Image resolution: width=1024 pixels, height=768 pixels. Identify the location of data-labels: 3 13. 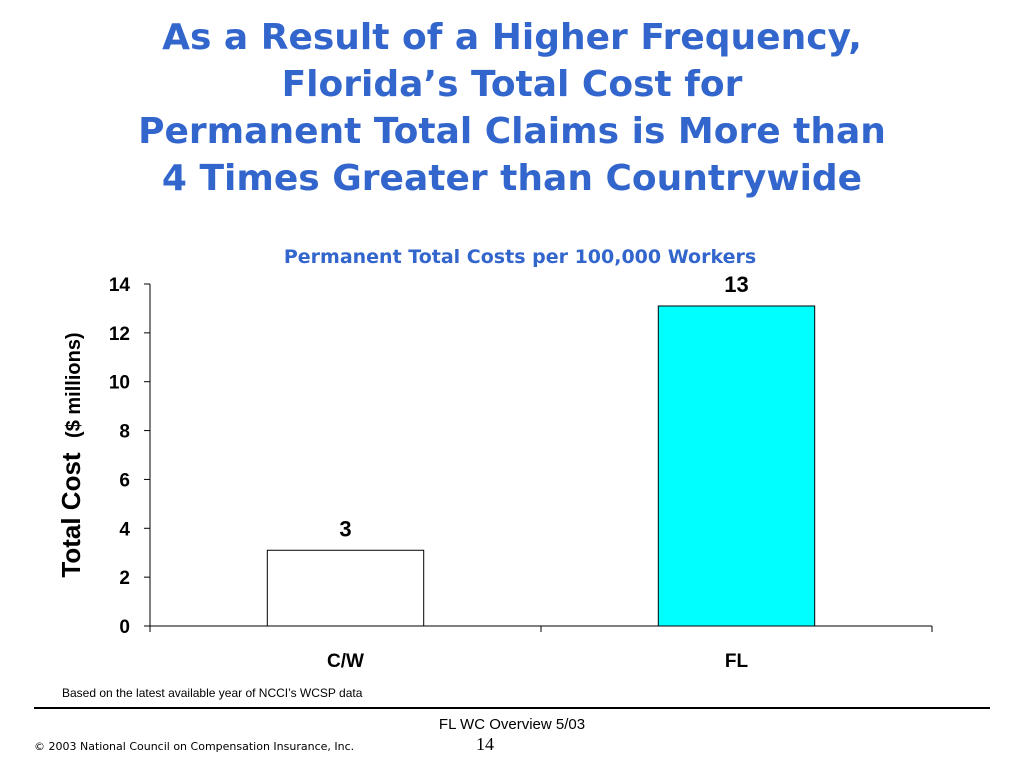
(543, 406).